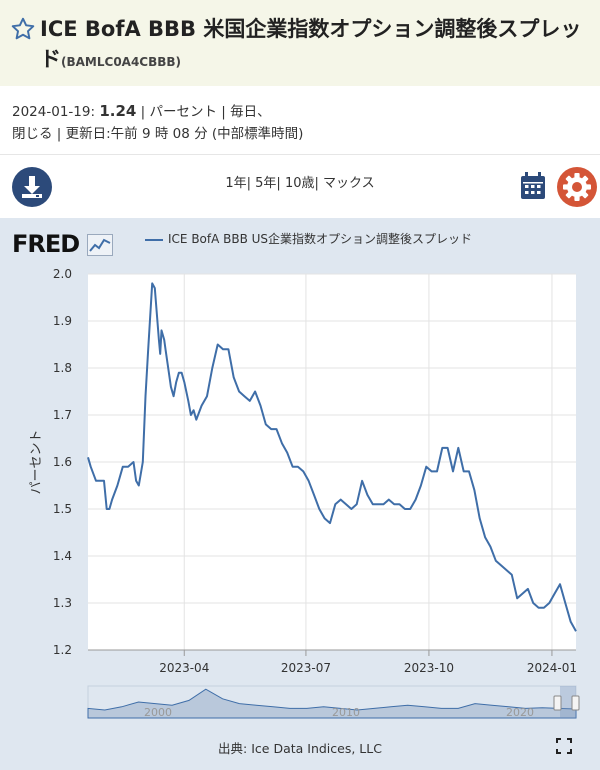 This screenshot has width=600, height=770. Describe the element at coordinates (118, 111) in the screenshot. I see `observation-value: 1.24` at that location.